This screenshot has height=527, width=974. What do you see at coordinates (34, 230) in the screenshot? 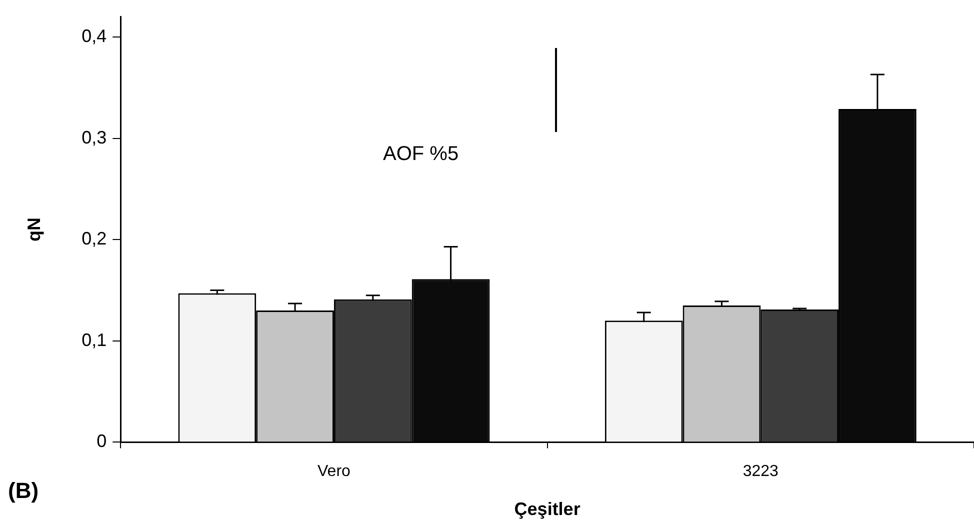
I see `y-axis-title: qN` at bounding box center [34, 230].